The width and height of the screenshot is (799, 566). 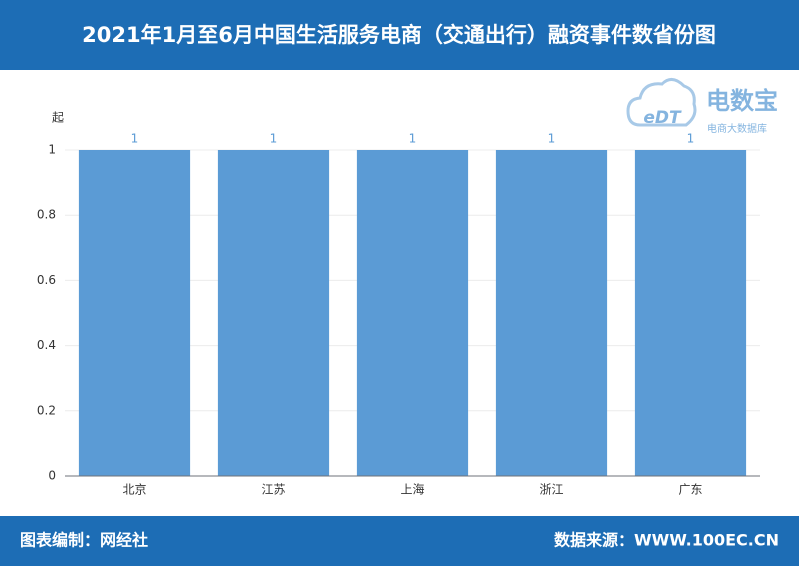 I want to click on footer-left: 图表编制：网经社, so click(x=84, y=540).